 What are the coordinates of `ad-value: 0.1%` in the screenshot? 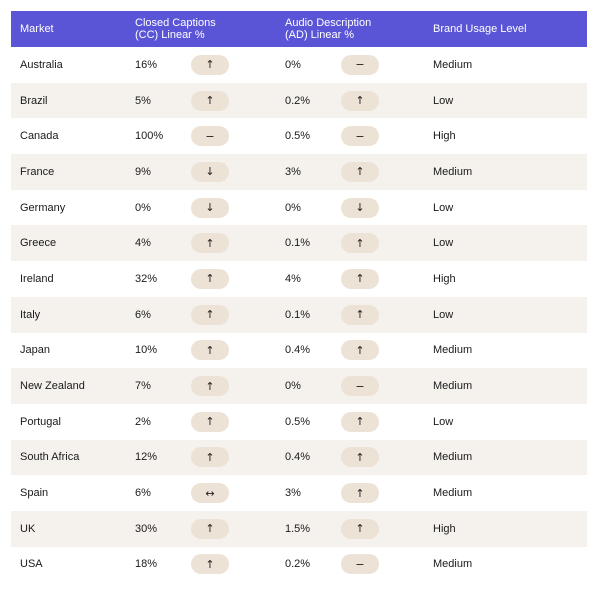 It's located at (298, 243).